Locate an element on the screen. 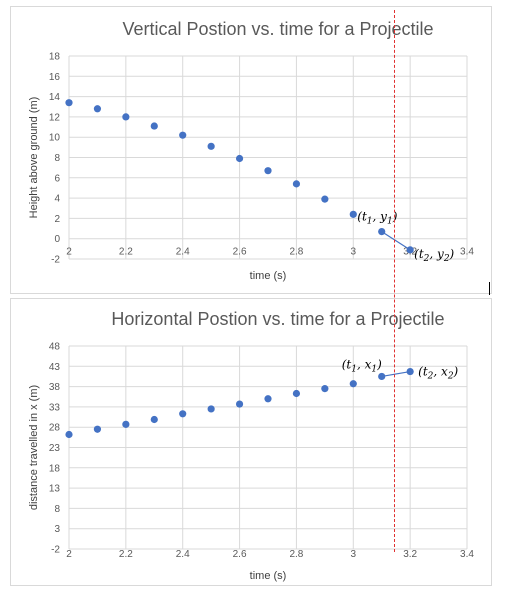  y-tick-label: 48 is located at coordinates (55, 347).